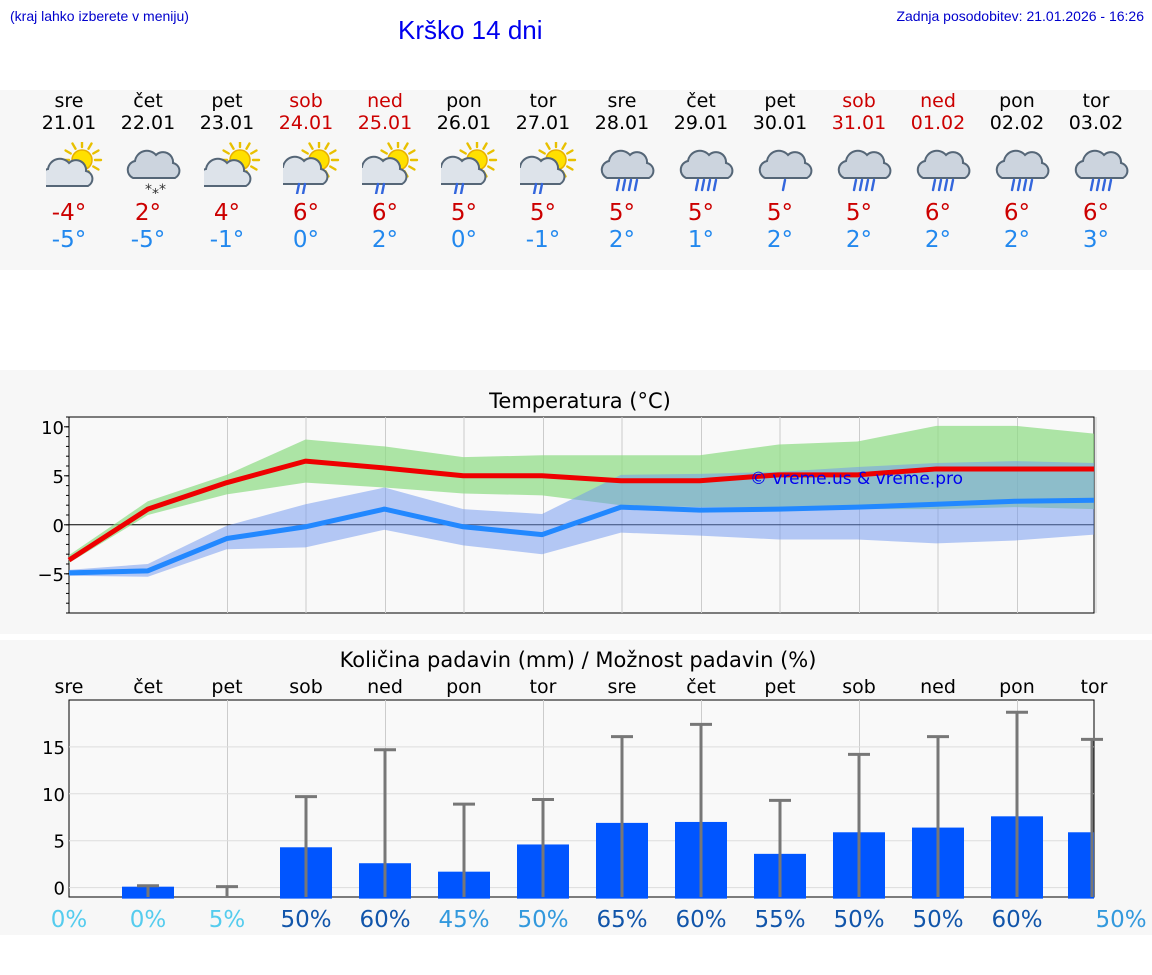 Image resolution: width=1152 pixels, height=975 pixels. Describe the element at coordinates (50, 575) in the screenshot. I see `y-tick-label: −5` at that location.